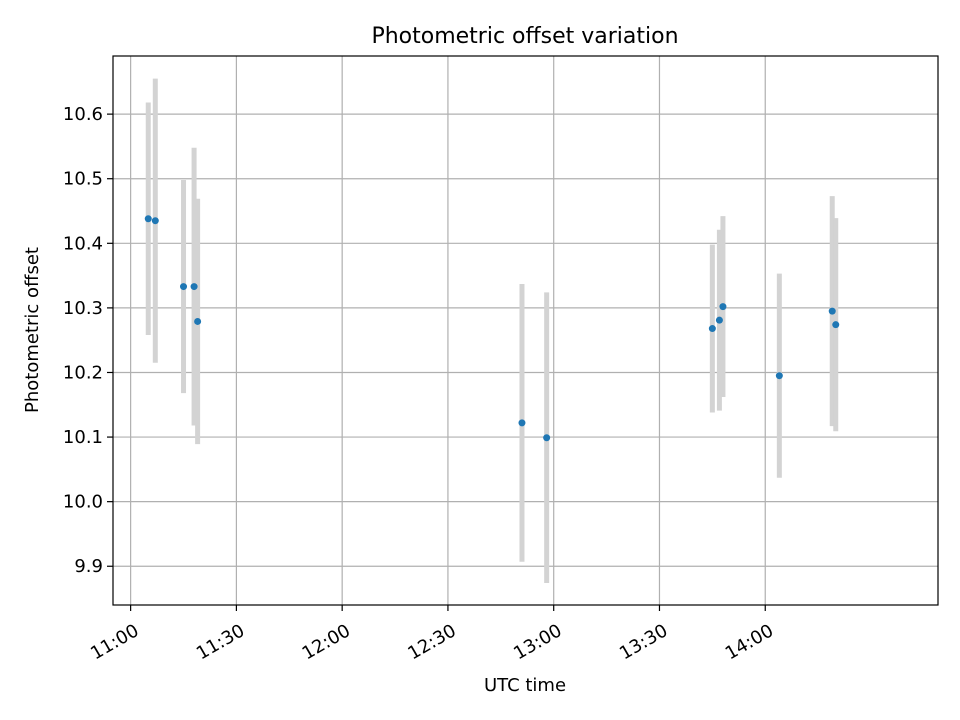  Describe the element at coordinates (525, 685) in the screenshot. I see `x-axis-label: UTC time` at that location.